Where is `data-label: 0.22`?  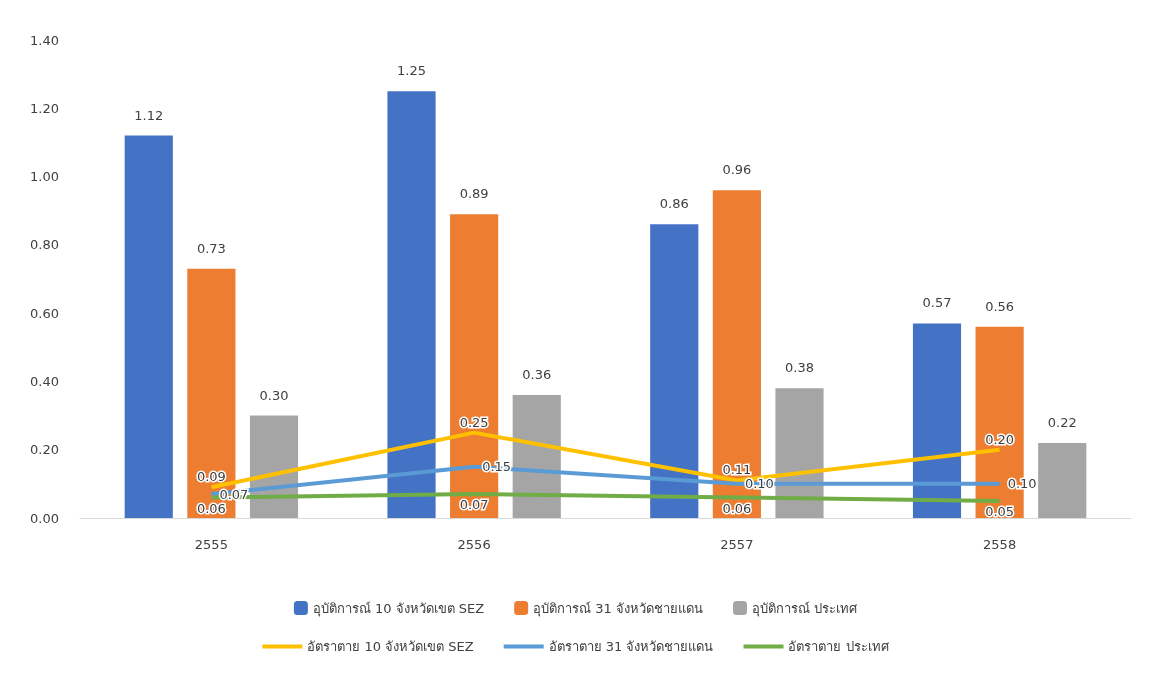 data-label: 0.22 is located at coordinates (1062, 422).